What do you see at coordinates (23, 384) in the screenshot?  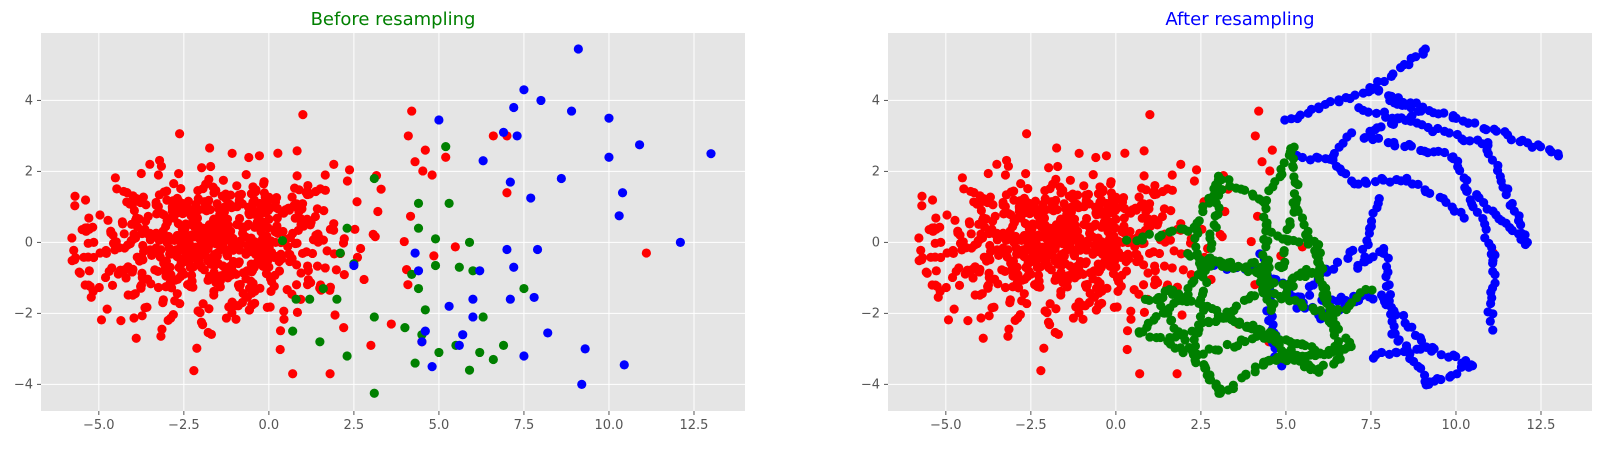 I see `ytick-label: −4` at bounding box center [23, 384].